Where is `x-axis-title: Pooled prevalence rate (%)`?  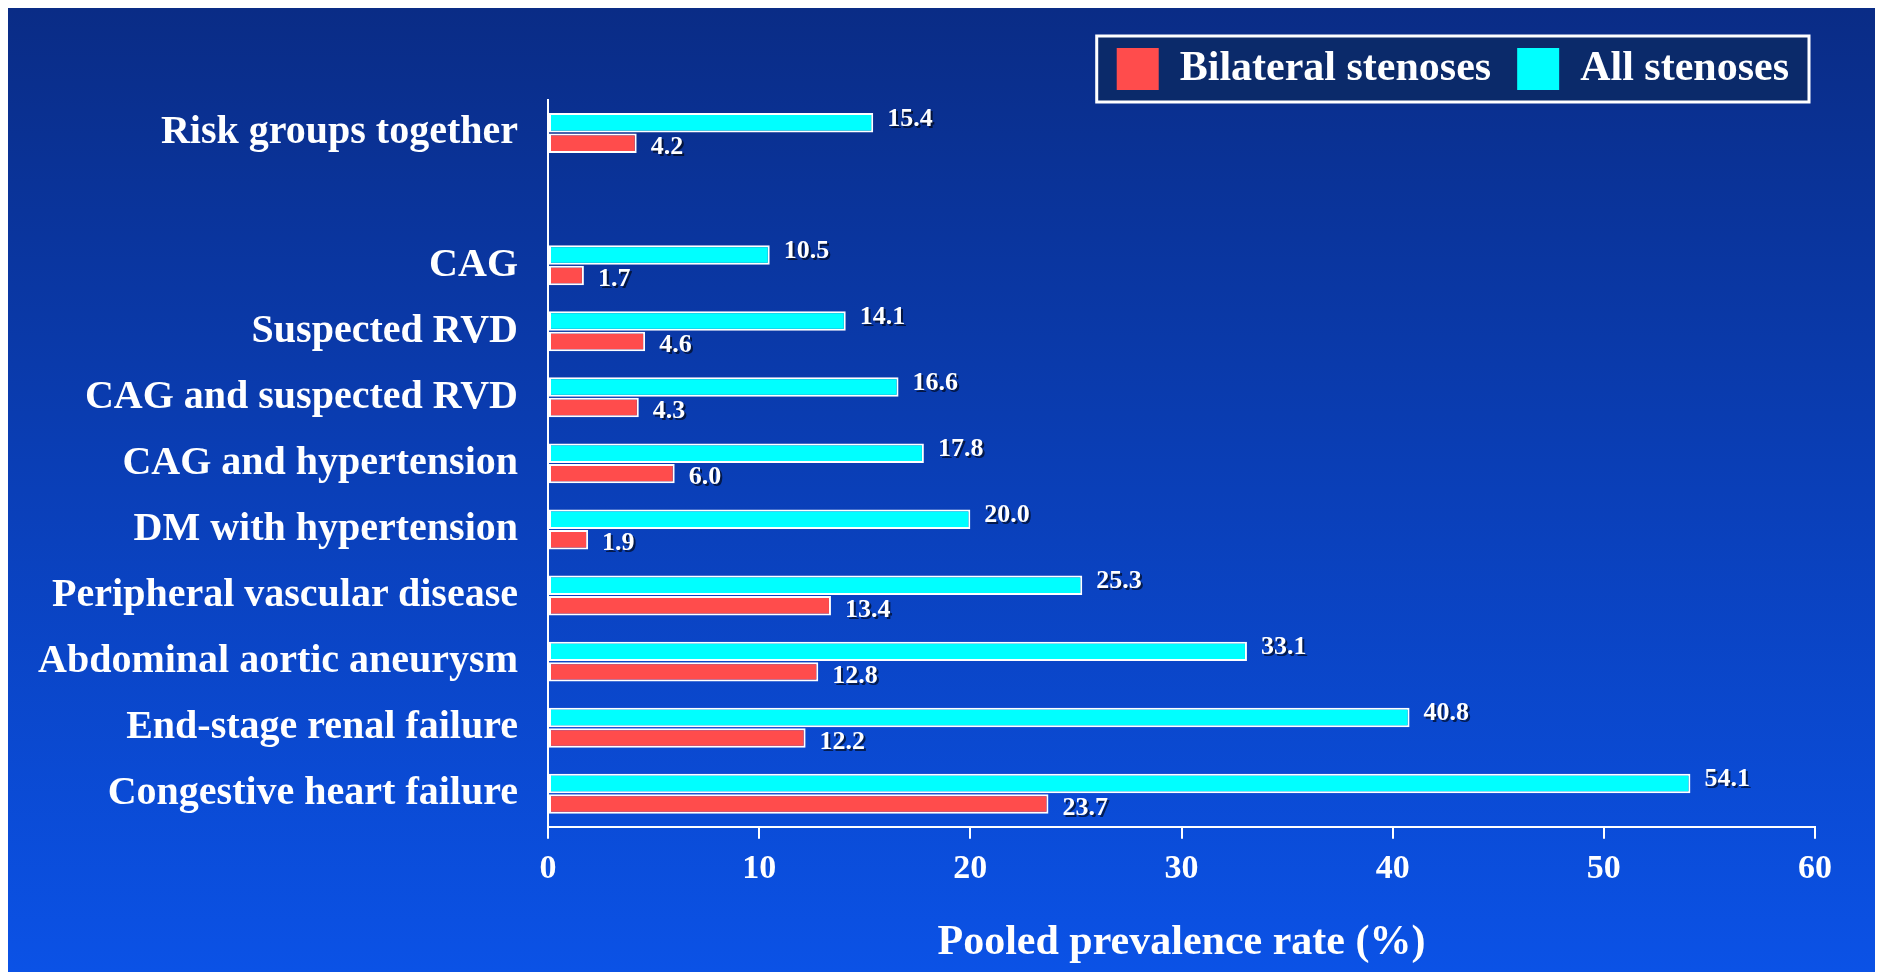 x-axis-title: Pooled prevalence rate (%) is located at coordinates (1181, 940).